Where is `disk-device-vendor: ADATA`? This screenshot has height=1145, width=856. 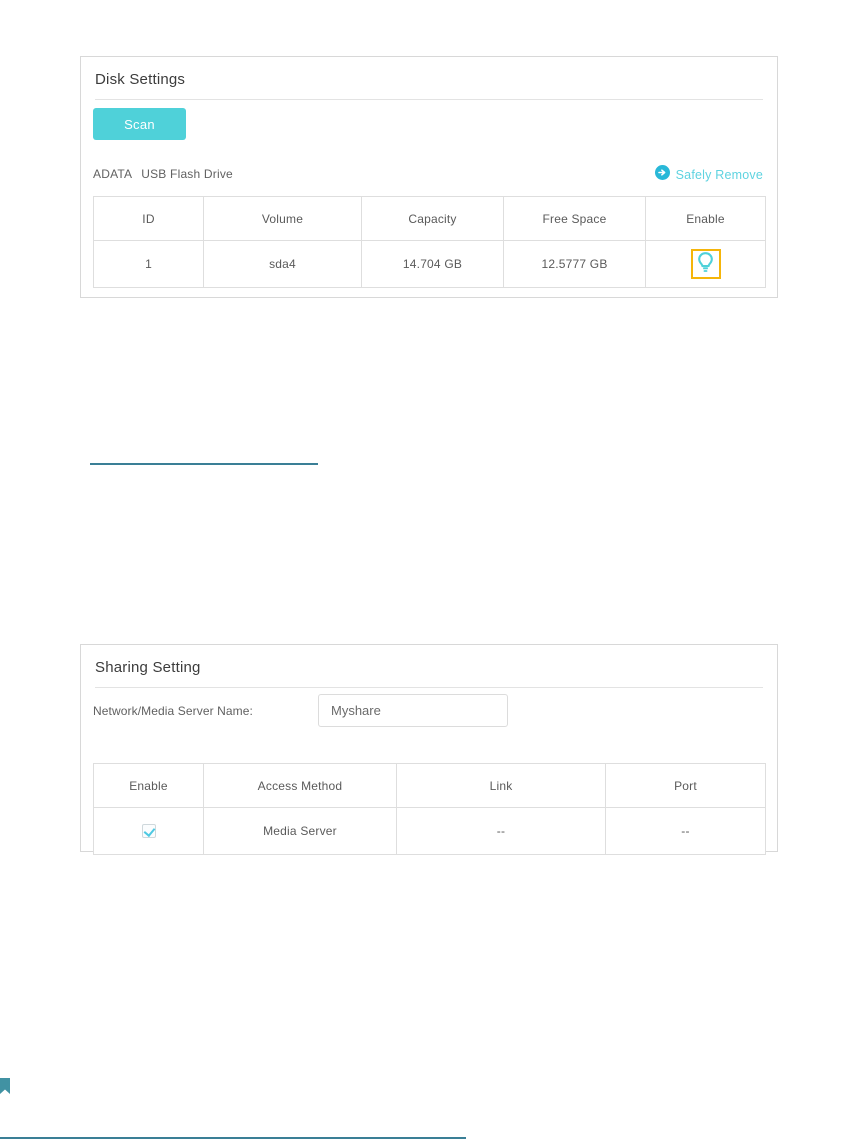 disk-device-vendor: ADATA is located at coordinates (113, 174).